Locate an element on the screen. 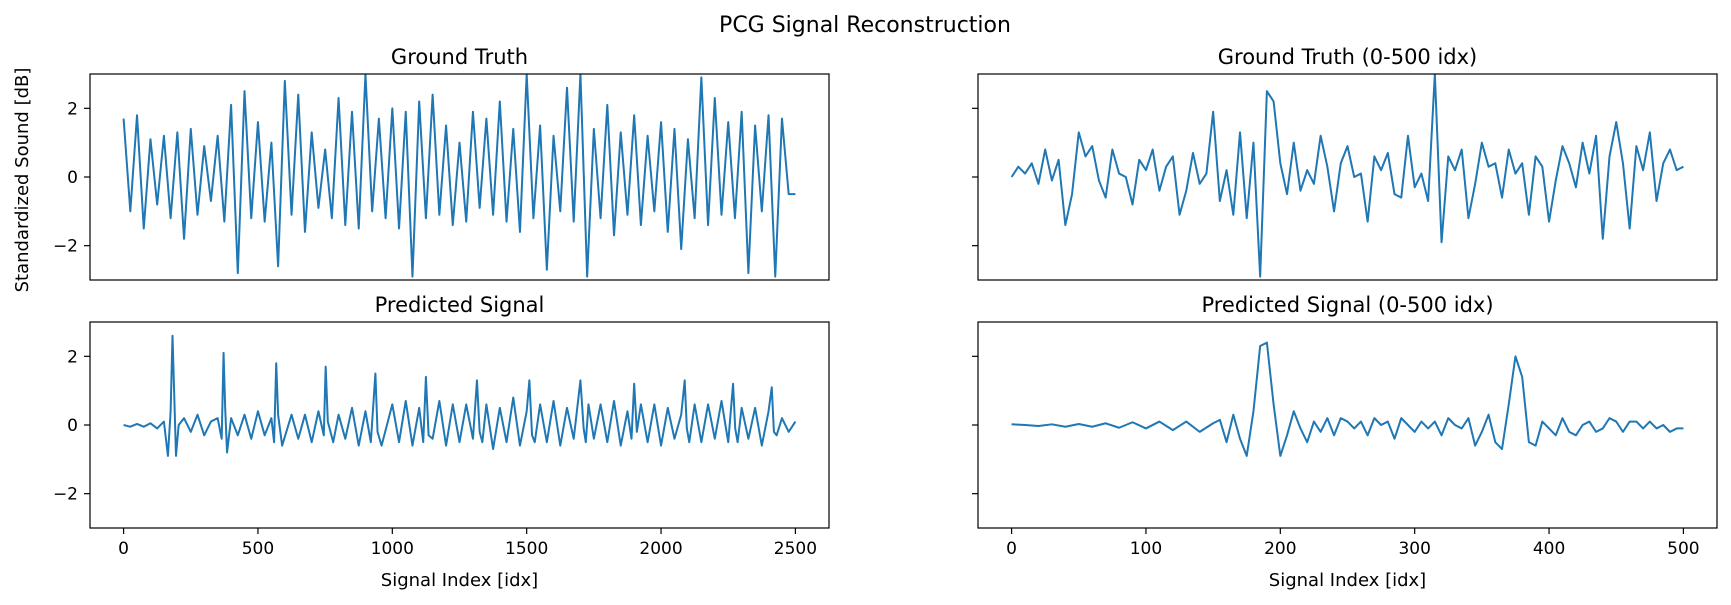  x-tick-label: 300 is located at coordinates (1414, 549).